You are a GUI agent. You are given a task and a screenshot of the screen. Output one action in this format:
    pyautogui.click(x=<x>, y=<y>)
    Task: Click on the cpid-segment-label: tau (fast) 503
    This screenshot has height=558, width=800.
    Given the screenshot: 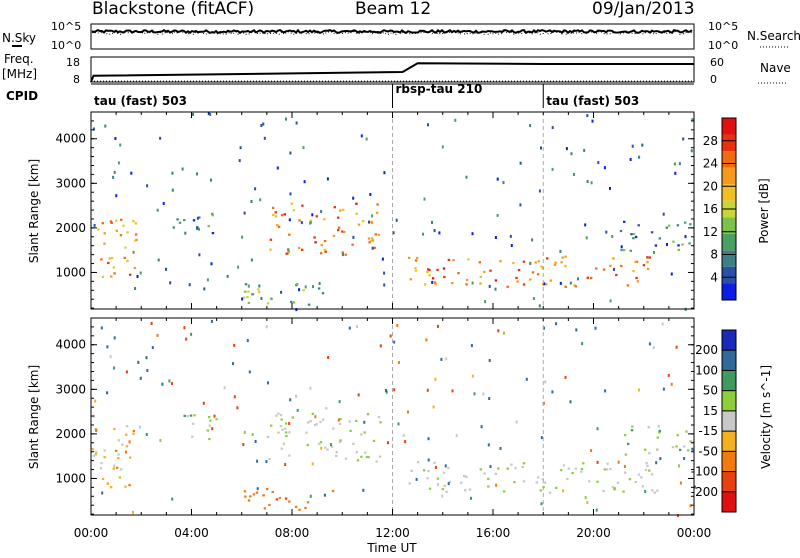 What is the action you would take?
    pyautogui.click(x=140, y=101)
    